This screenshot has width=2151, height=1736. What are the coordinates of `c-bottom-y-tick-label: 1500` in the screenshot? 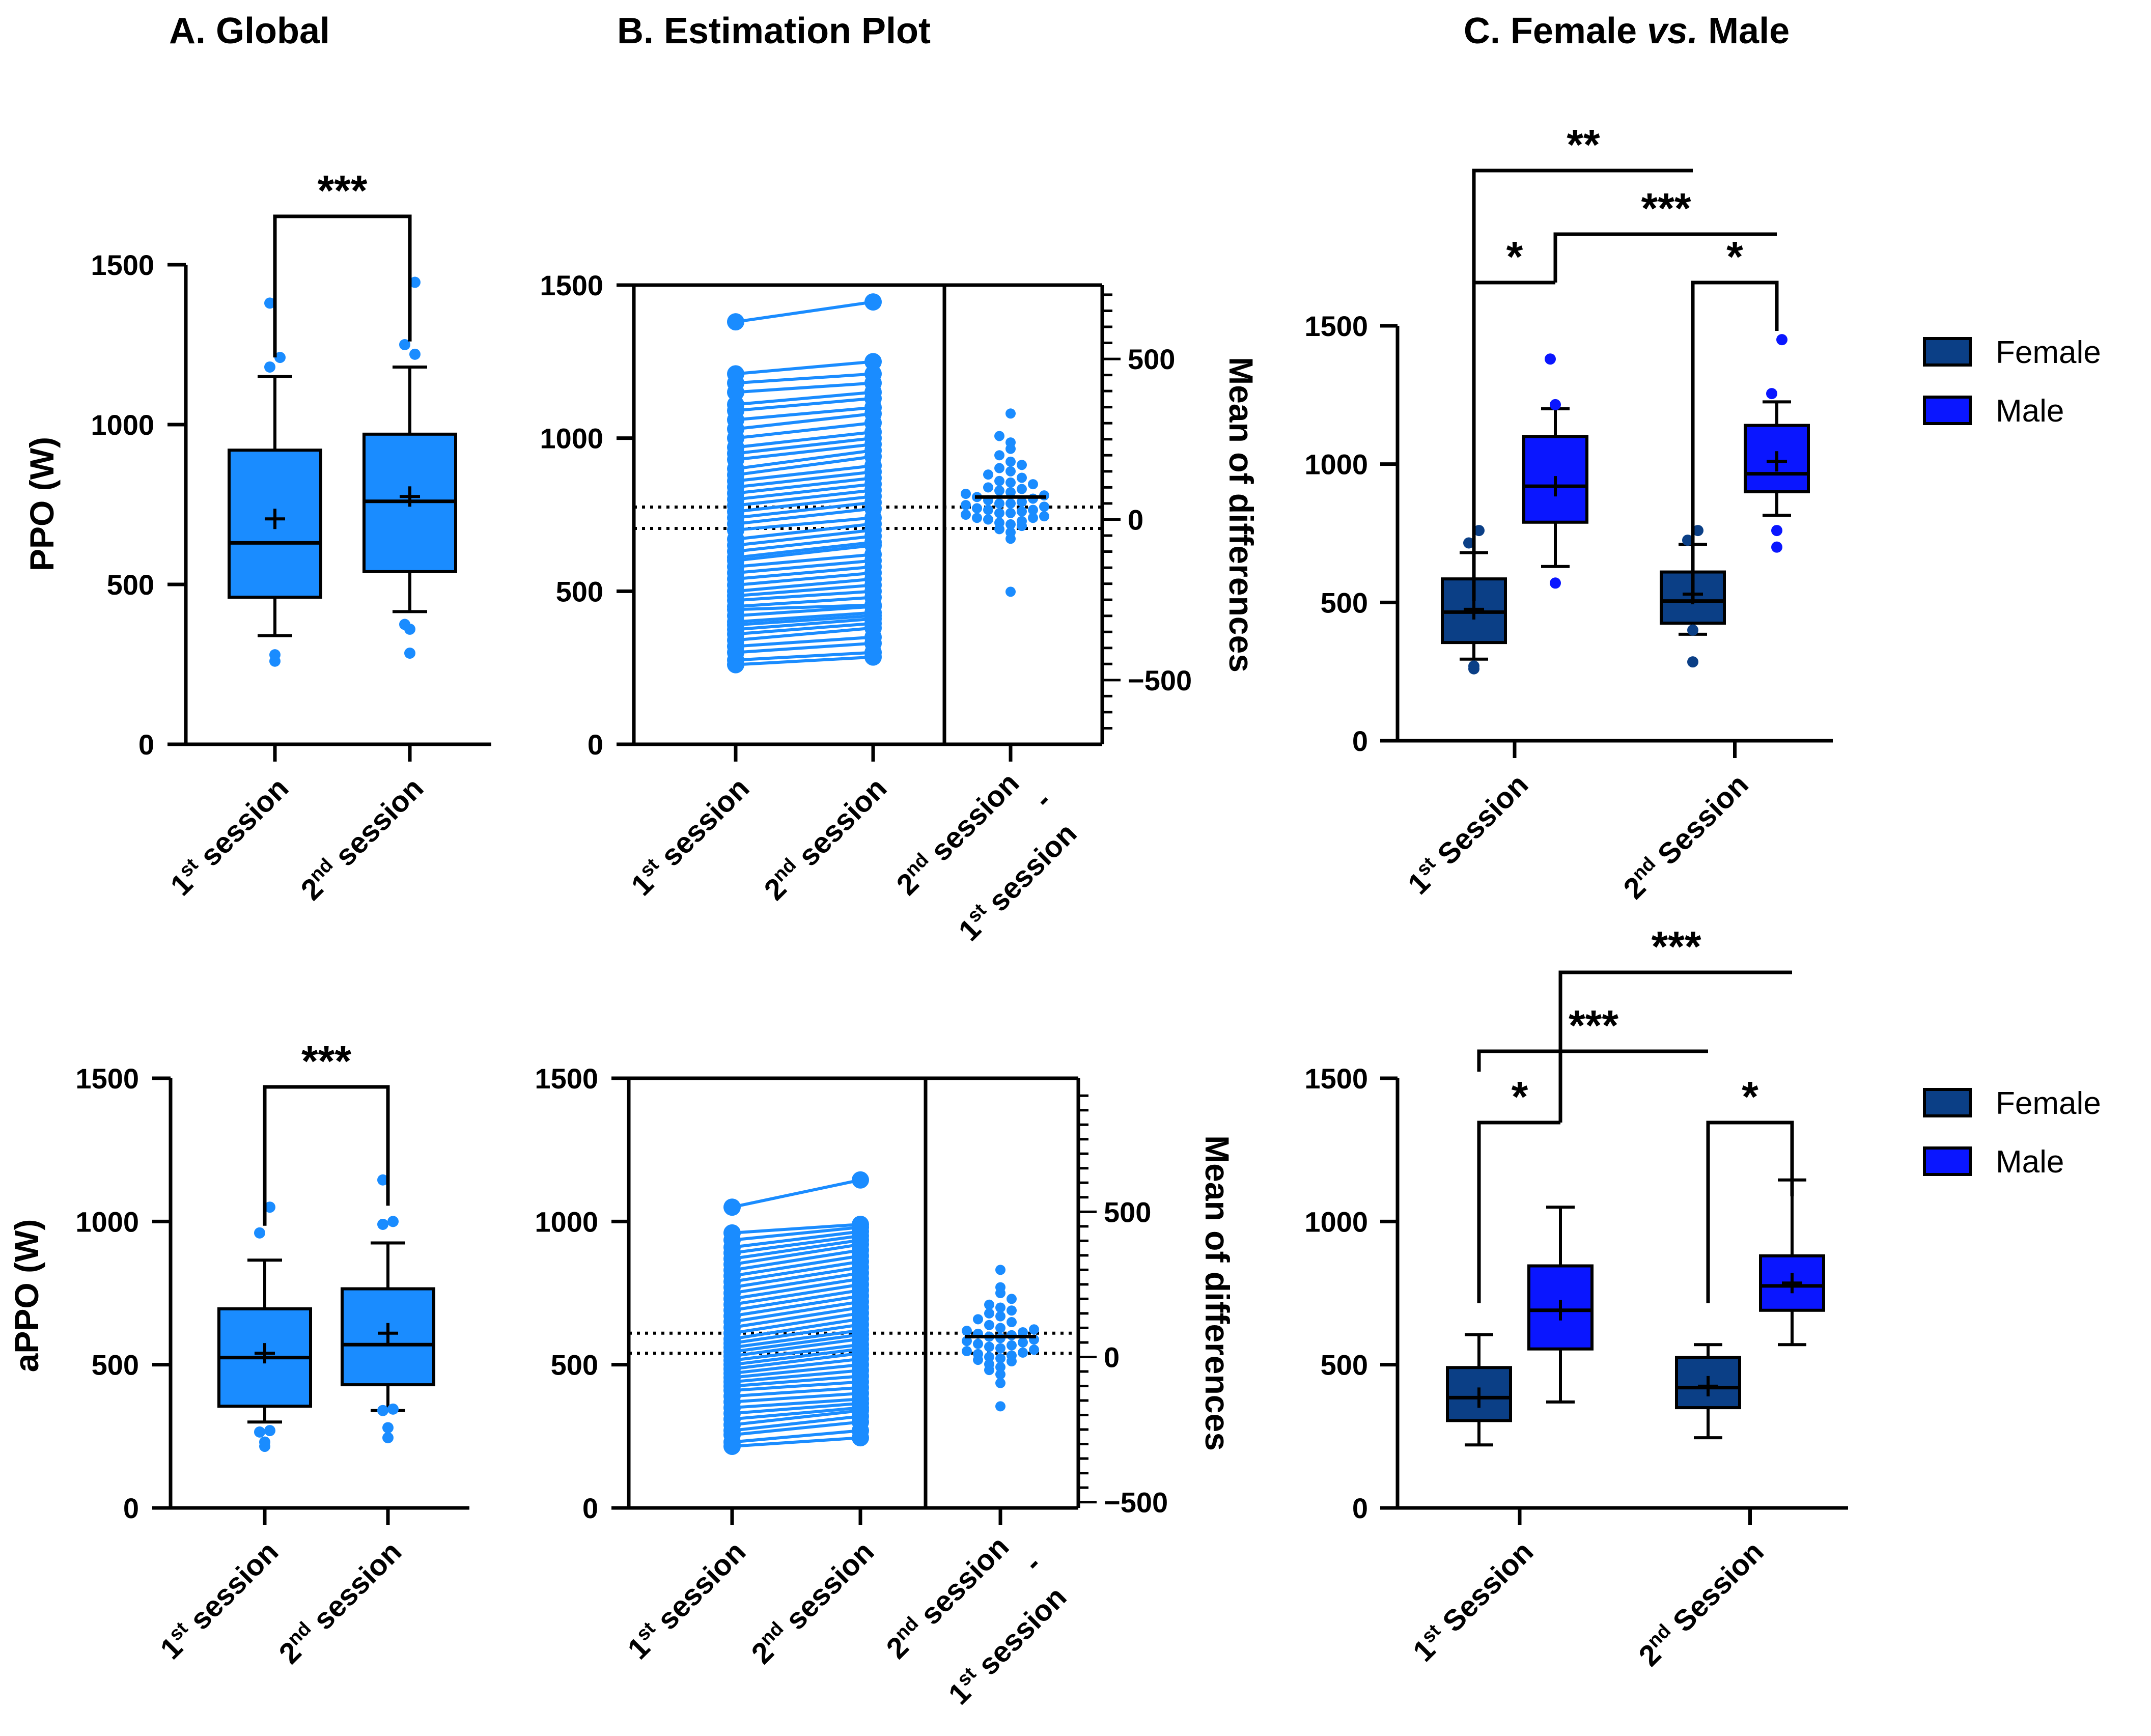 It's located at (1336, 1078).